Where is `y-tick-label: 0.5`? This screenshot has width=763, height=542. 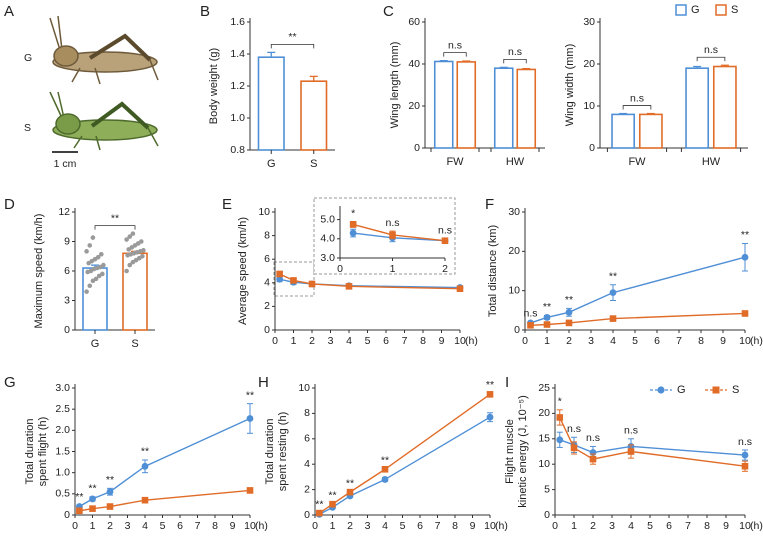
y-tick-label: 0.5 is located at coordinates (62, 494).